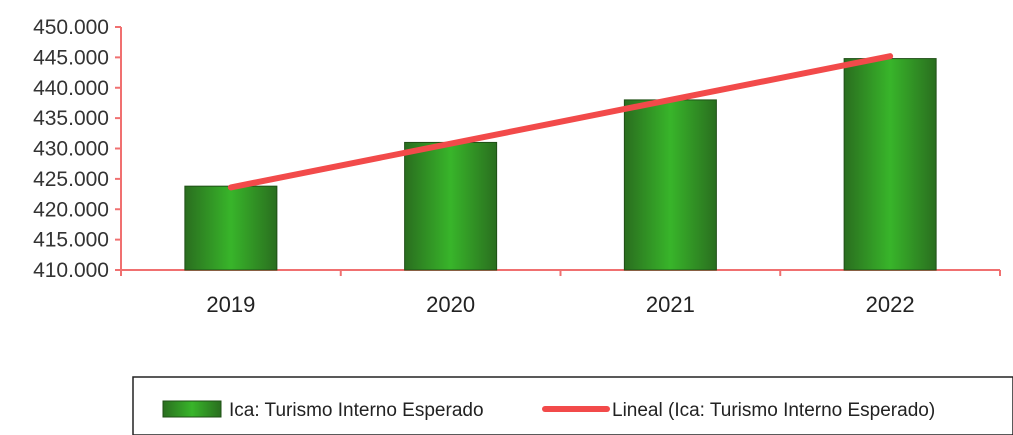 Image resolution: width=1013 pixels, height=435 pixels. Describe the element at coordinates (670, 304) in the screenshot. I see `x-tick-label: 2021` at that location.